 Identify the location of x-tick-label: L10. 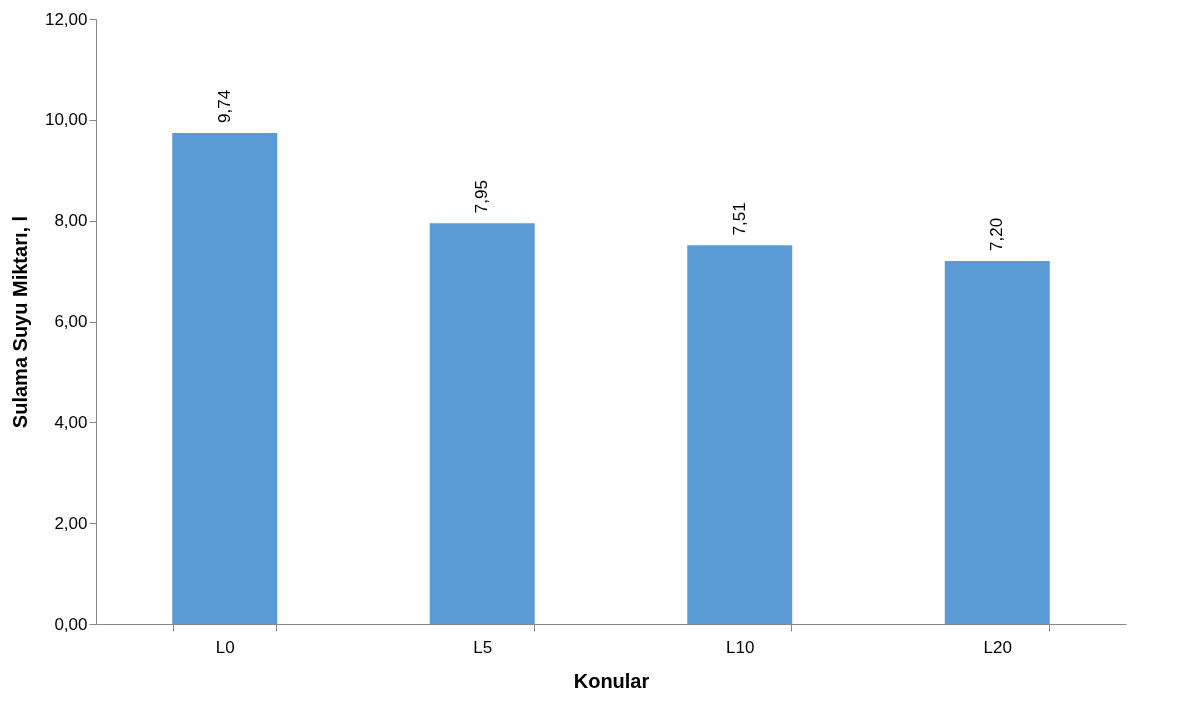
(740, 647).